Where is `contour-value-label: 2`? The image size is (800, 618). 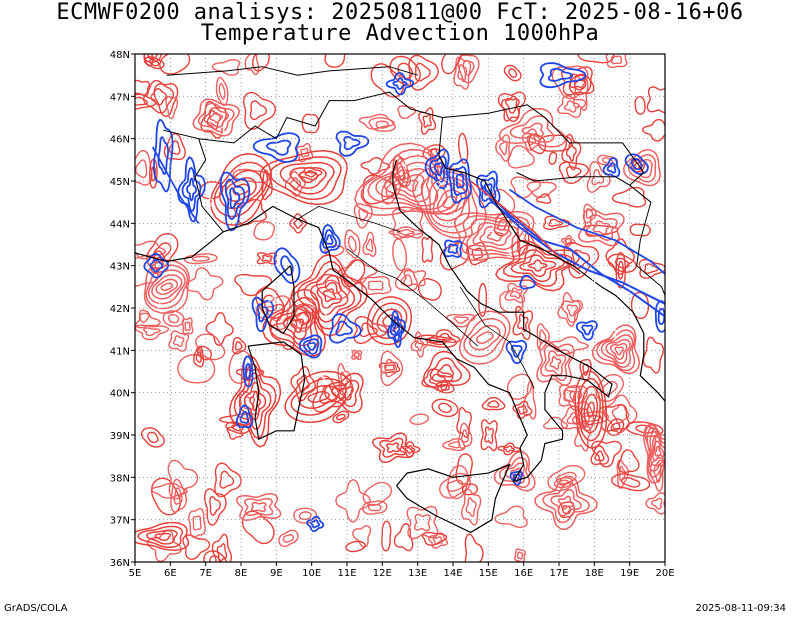
contour-value-label: 2 is located at coordinates (322, 380).